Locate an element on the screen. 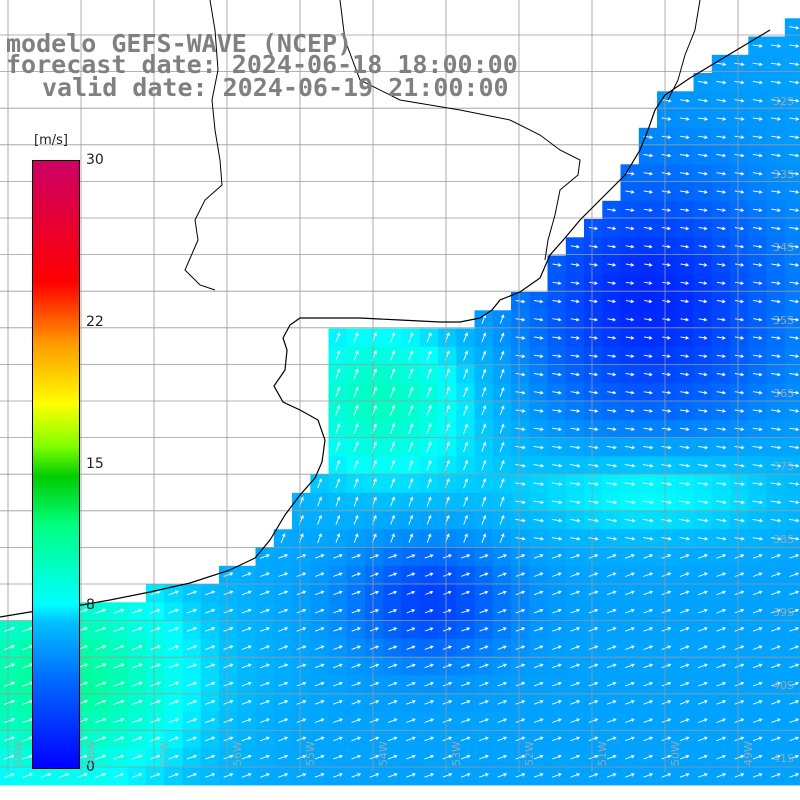  colorbar-tick-15: 15 is located at coordinates (95, 463).